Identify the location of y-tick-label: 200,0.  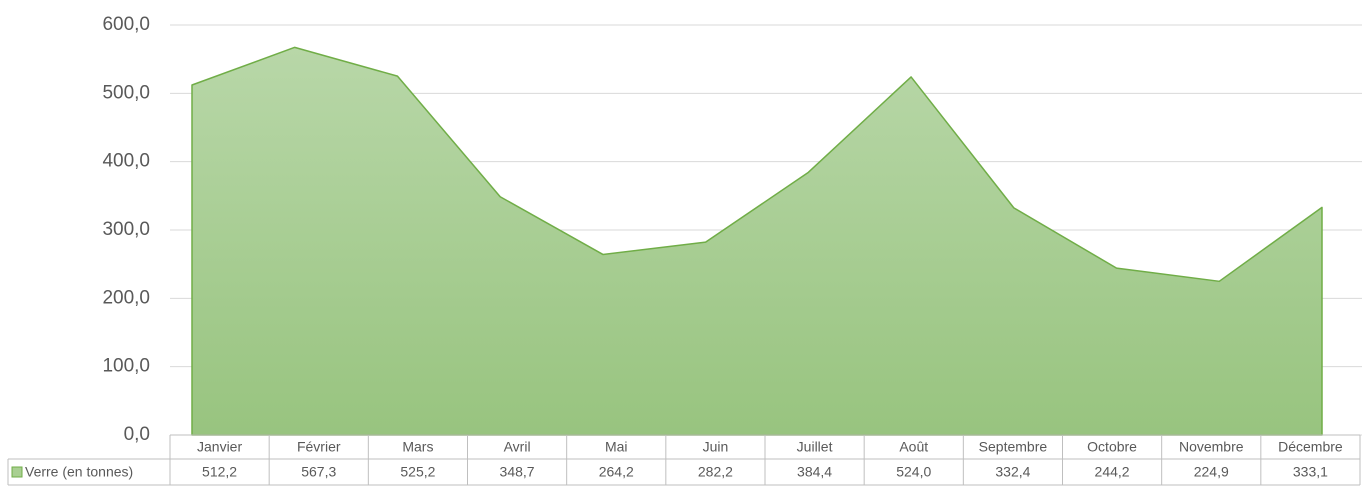
(126, 297).